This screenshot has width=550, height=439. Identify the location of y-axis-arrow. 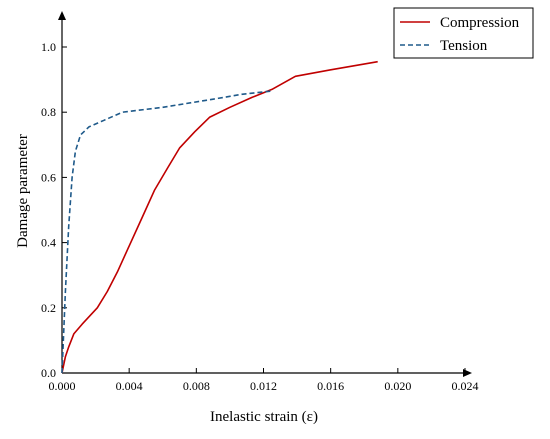
(62, 15).